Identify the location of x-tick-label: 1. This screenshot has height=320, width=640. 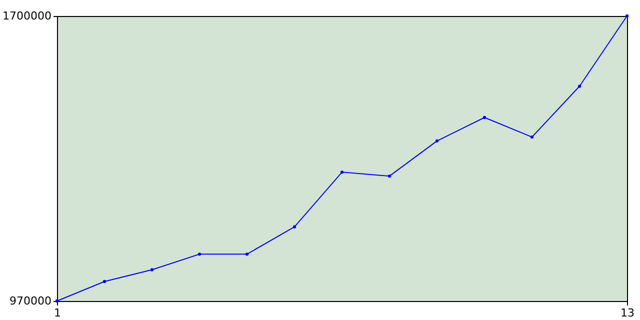
(57, 313).